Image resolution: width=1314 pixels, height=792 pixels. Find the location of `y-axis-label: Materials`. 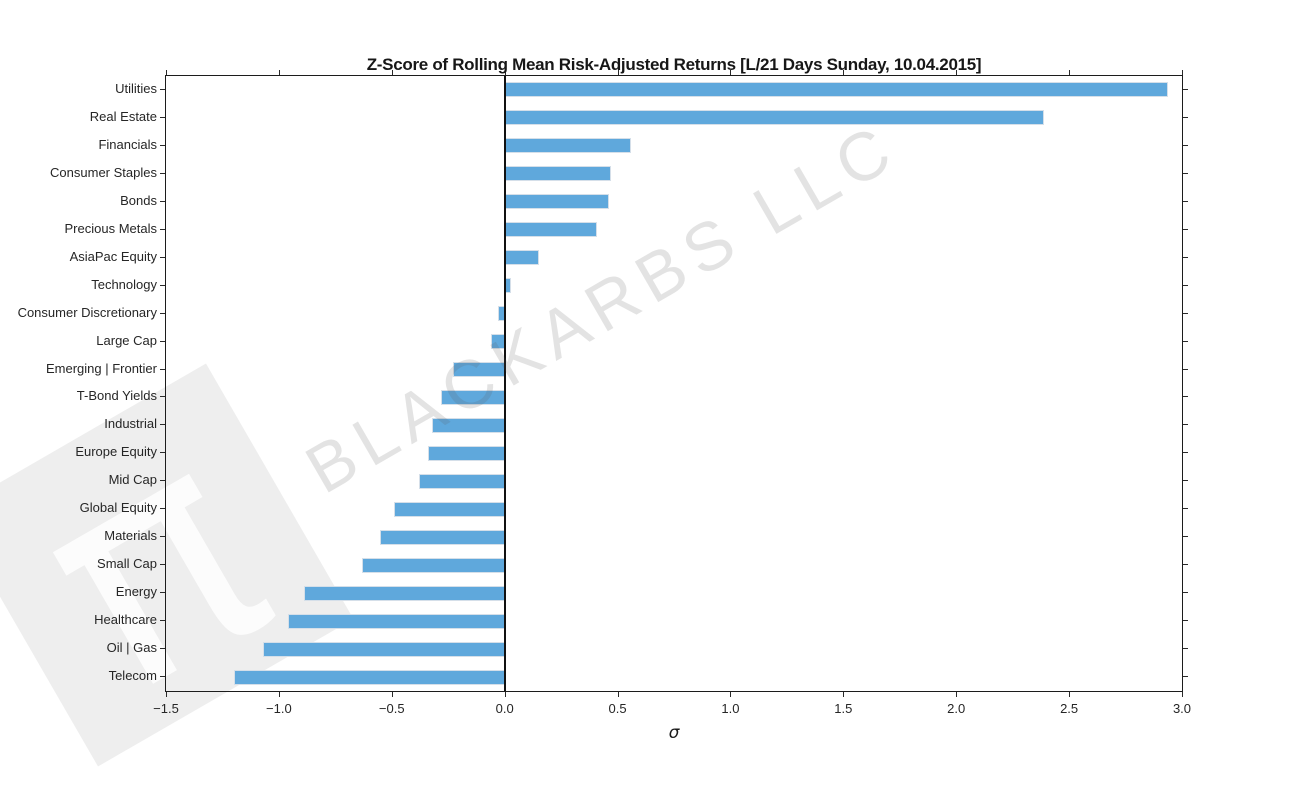

y-axis-label: Materials is located at coordinates (130, 536).